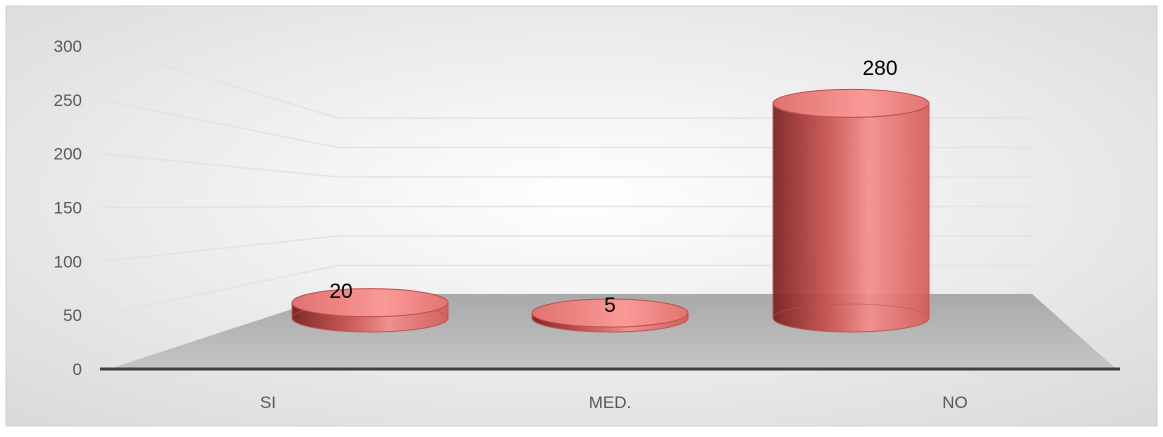 The image size is (1163, 437). Describe the element at coordinates (851, 218) in the screenshot. I see `bar-body` at that location.